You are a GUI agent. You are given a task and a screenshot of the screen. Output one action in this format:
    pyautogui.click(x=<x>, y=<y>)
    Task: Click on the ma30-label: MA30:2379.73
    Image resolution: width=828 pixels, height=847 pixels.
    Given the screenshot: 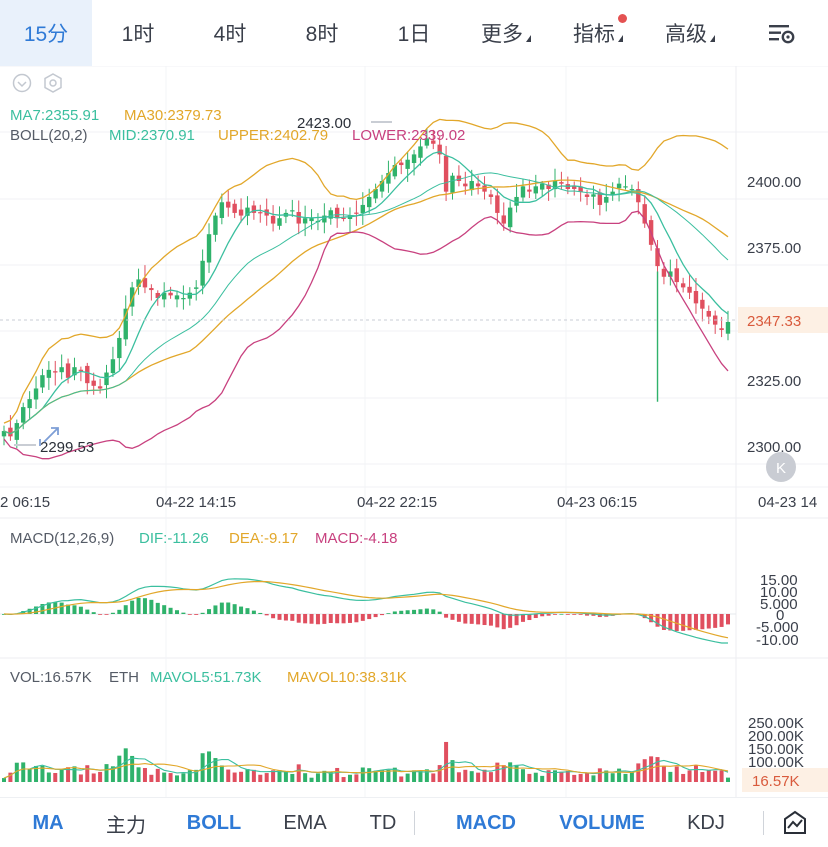 What is the action you would take?
    pyautogui.click(x=173, y=115)
    